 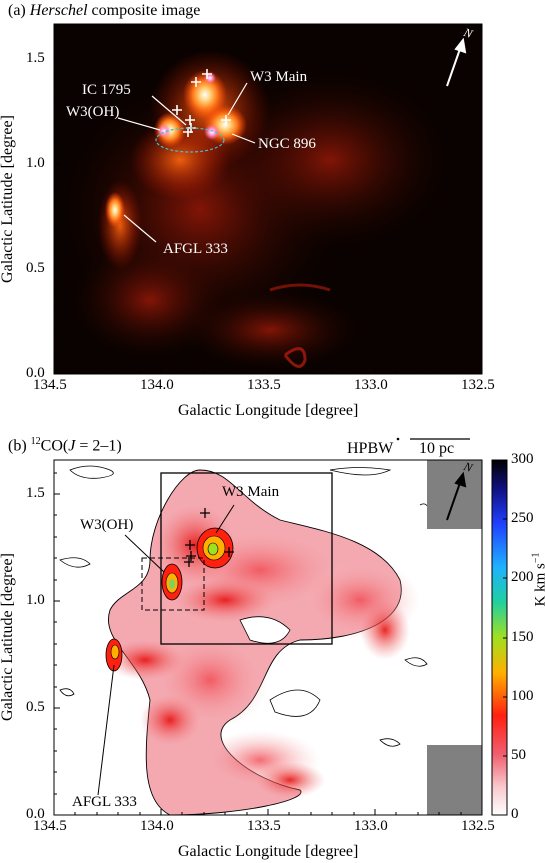 I want to click on colorbar-label: K km s−1, so click(x=537, y=579).